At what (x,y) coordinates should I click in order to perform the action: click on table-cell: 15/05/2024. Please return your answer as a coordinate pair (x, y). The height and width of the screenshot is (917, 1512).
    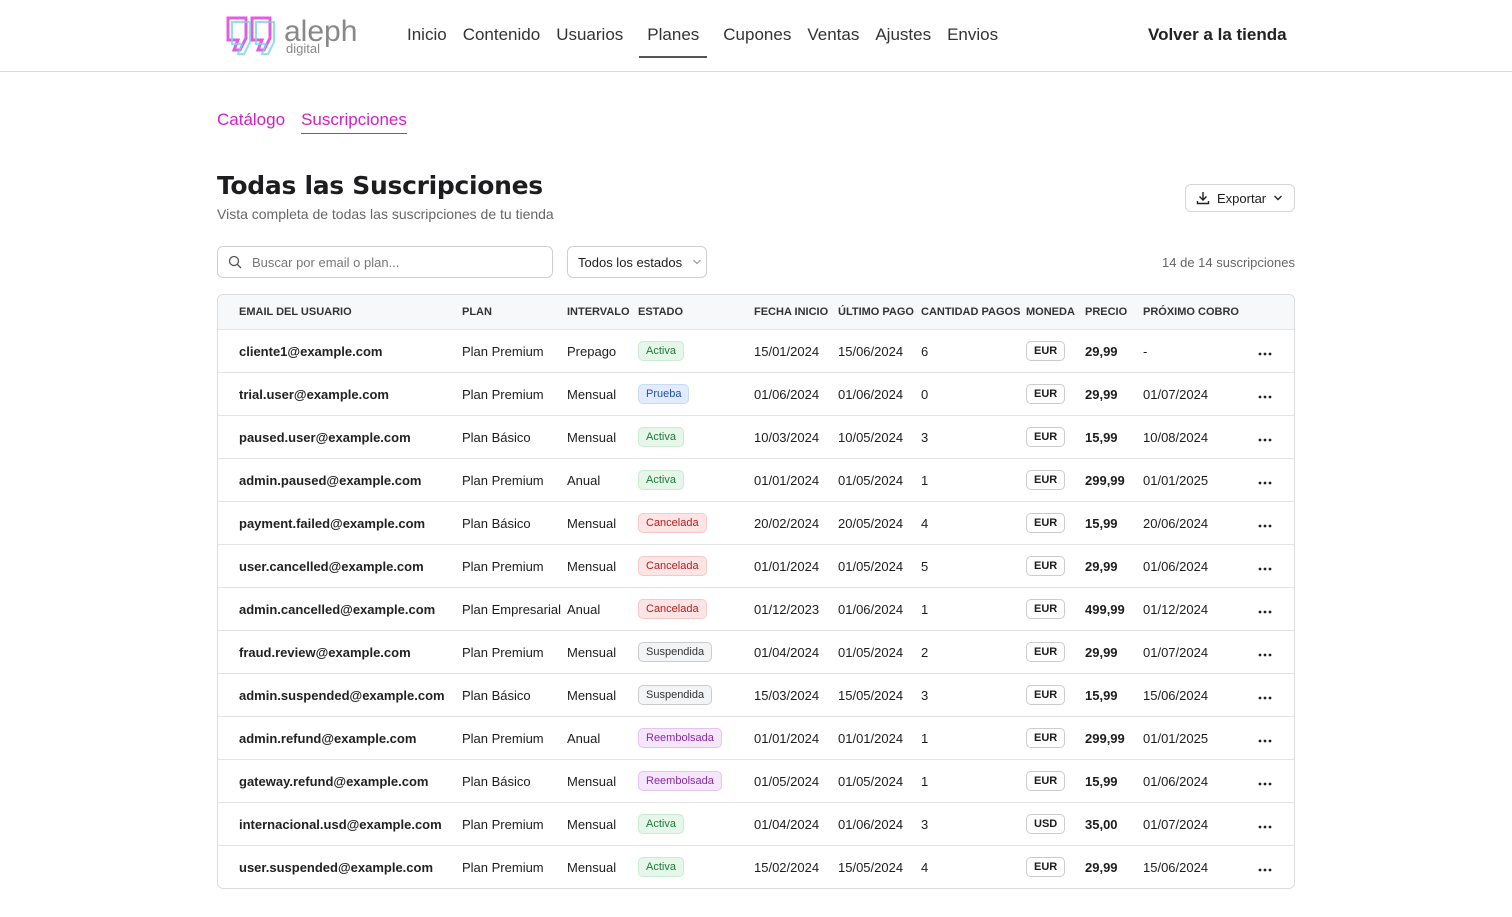
    Looking at the image, I should click on (879, 867).